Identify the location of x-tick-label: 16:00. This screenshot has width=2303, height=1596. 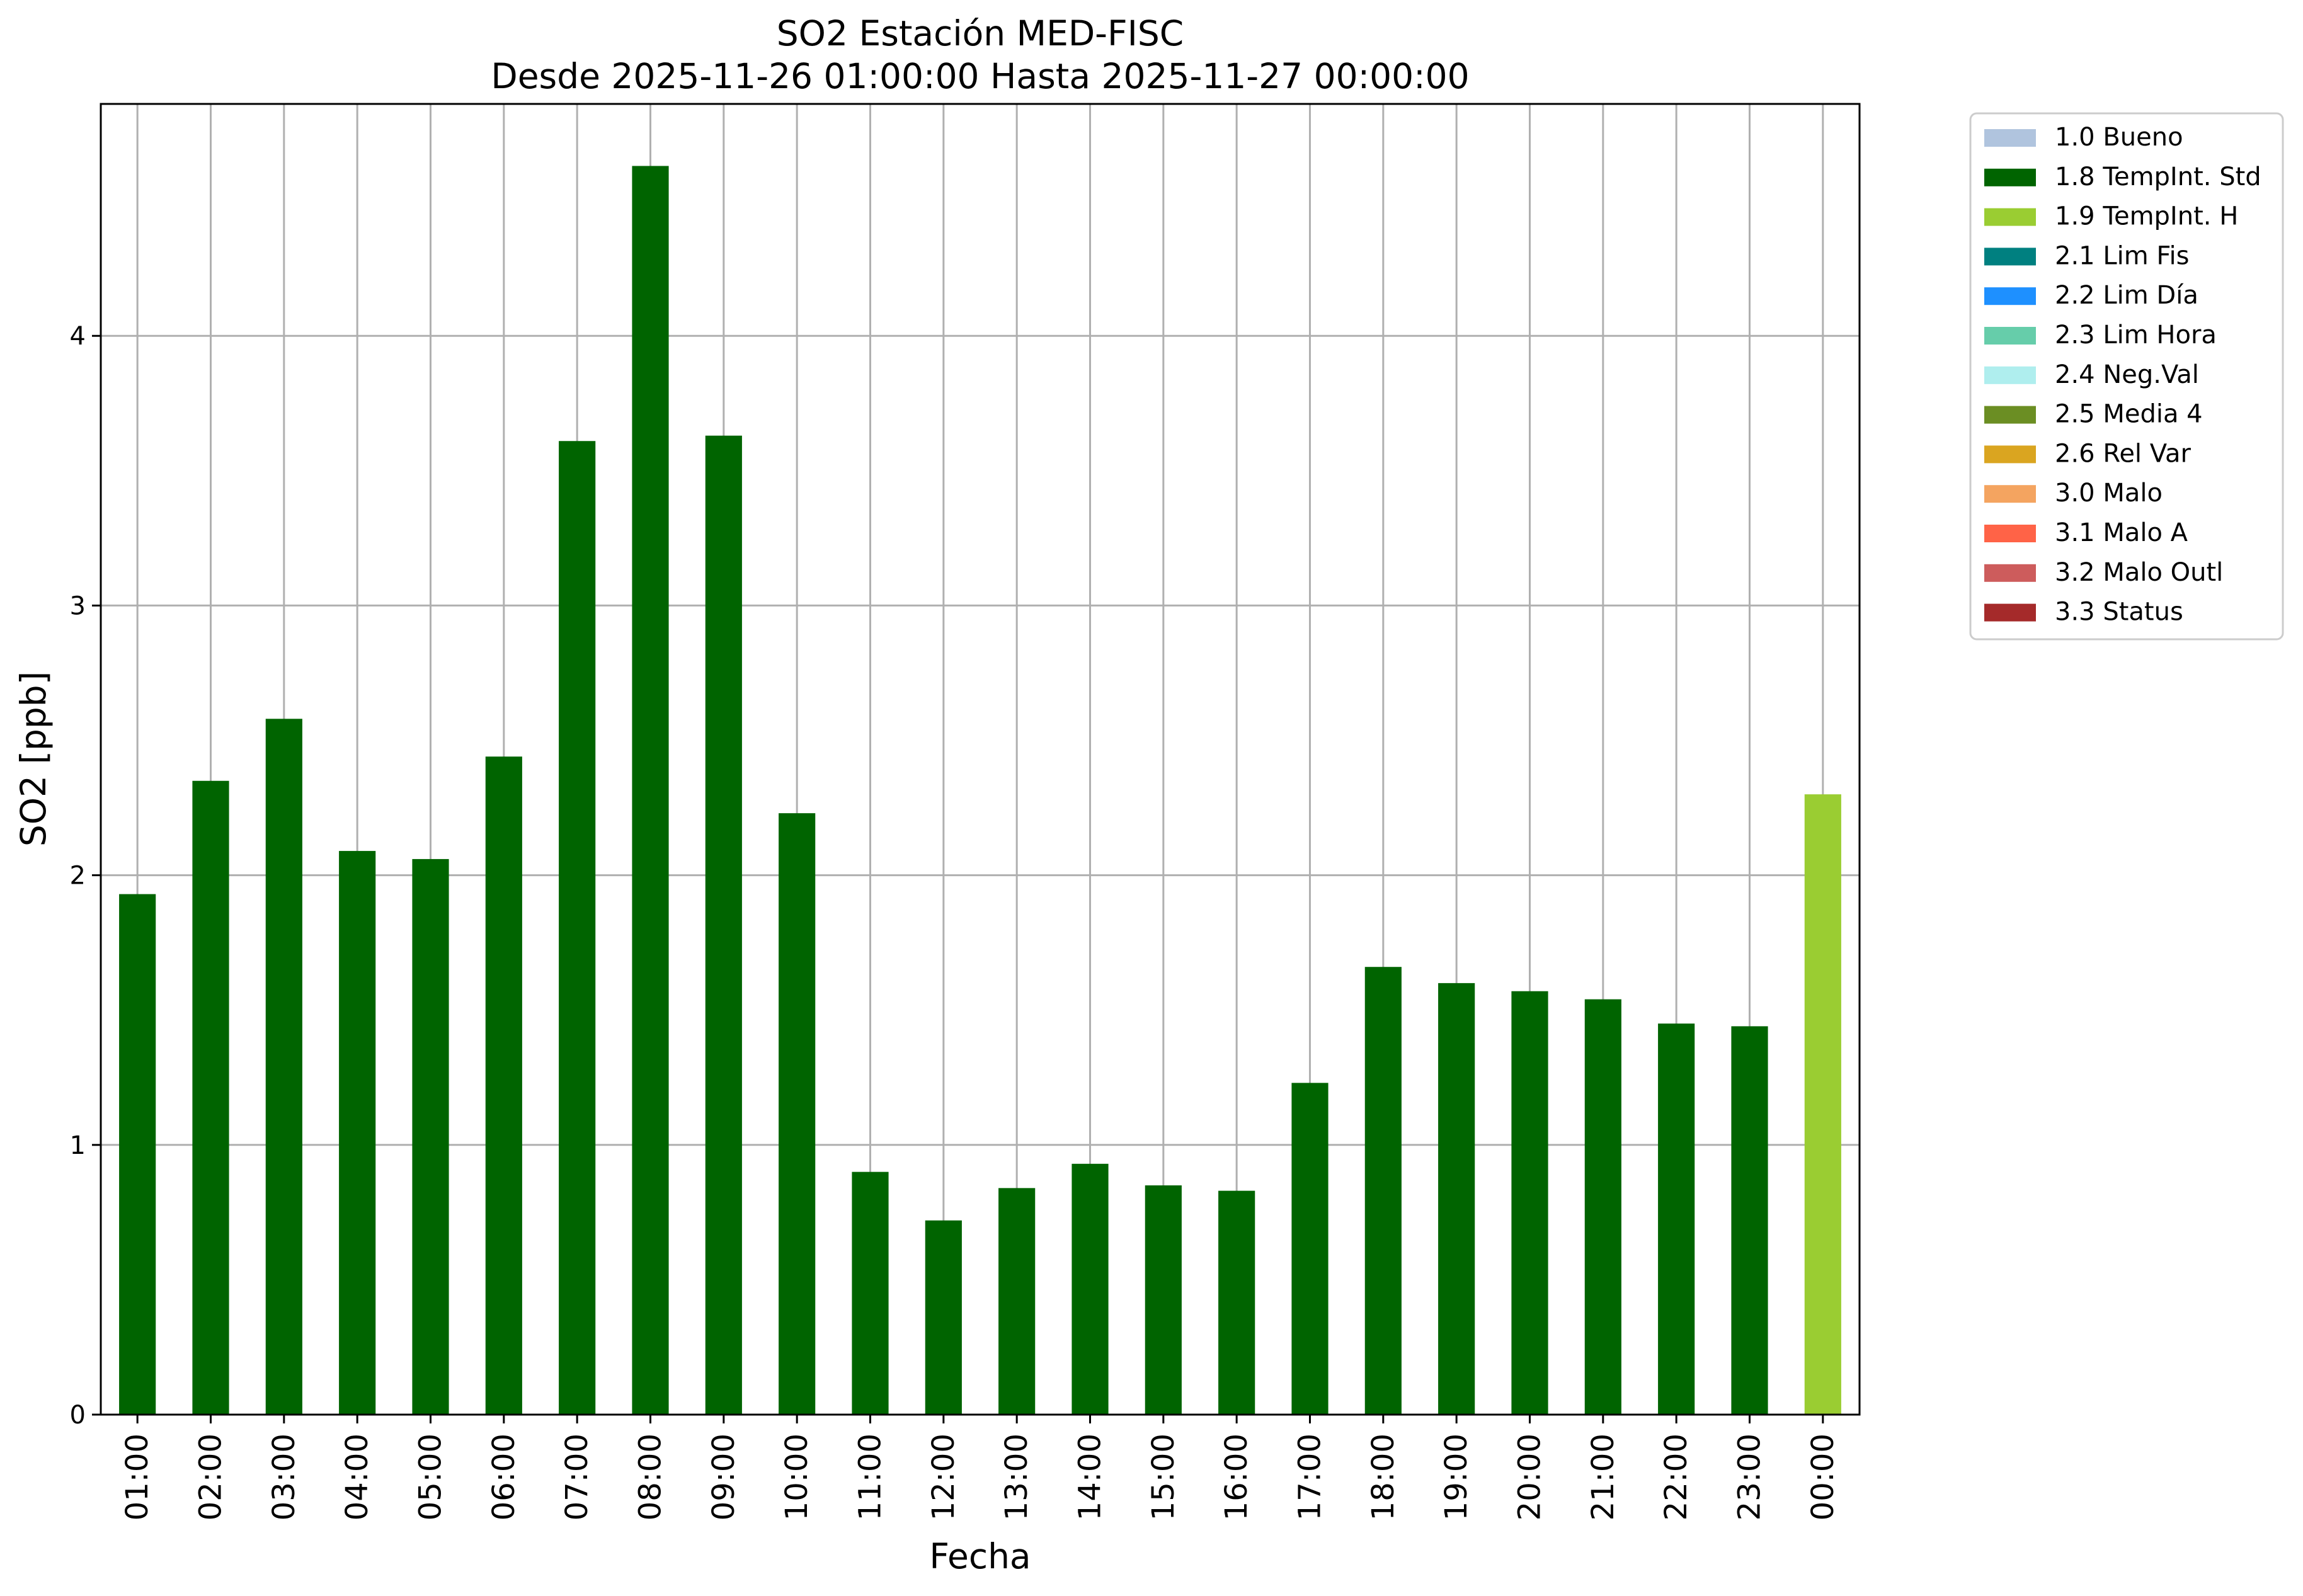
(1236, 1477).